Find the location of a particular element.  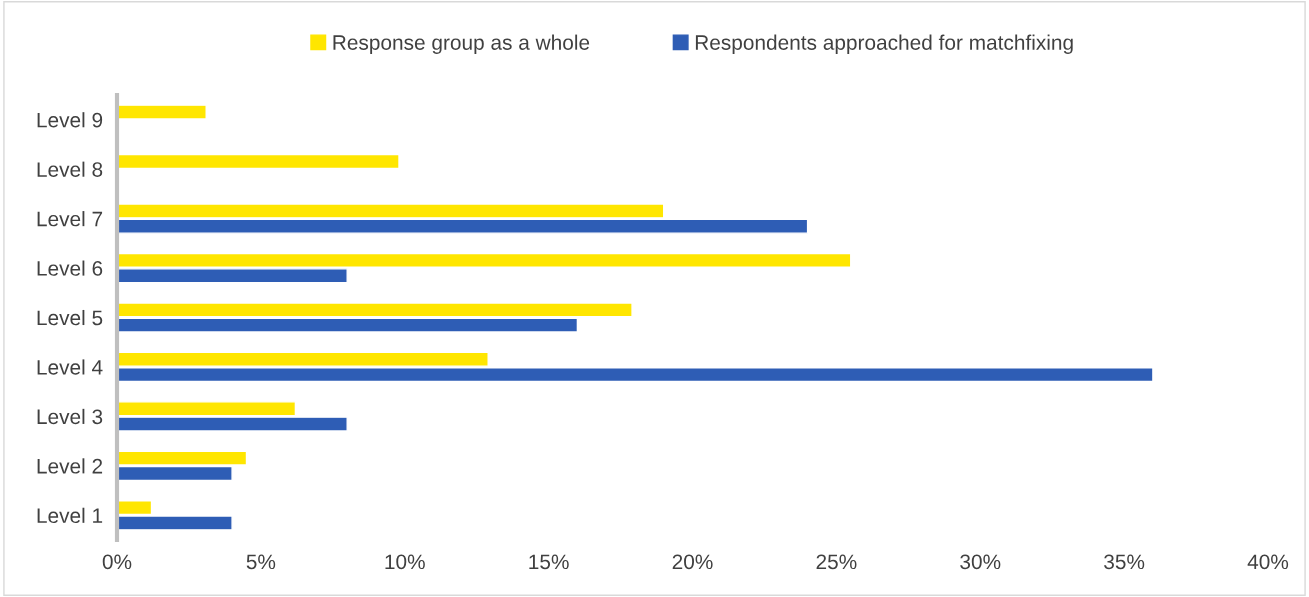

y-tick-label: Level 4 is located at coordinates (70, 367).